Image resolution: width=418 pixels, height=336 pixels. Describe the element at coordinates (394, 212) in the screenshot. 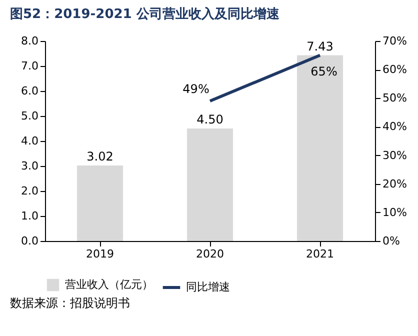

I see `y2-tick-label: 10%` at that location.